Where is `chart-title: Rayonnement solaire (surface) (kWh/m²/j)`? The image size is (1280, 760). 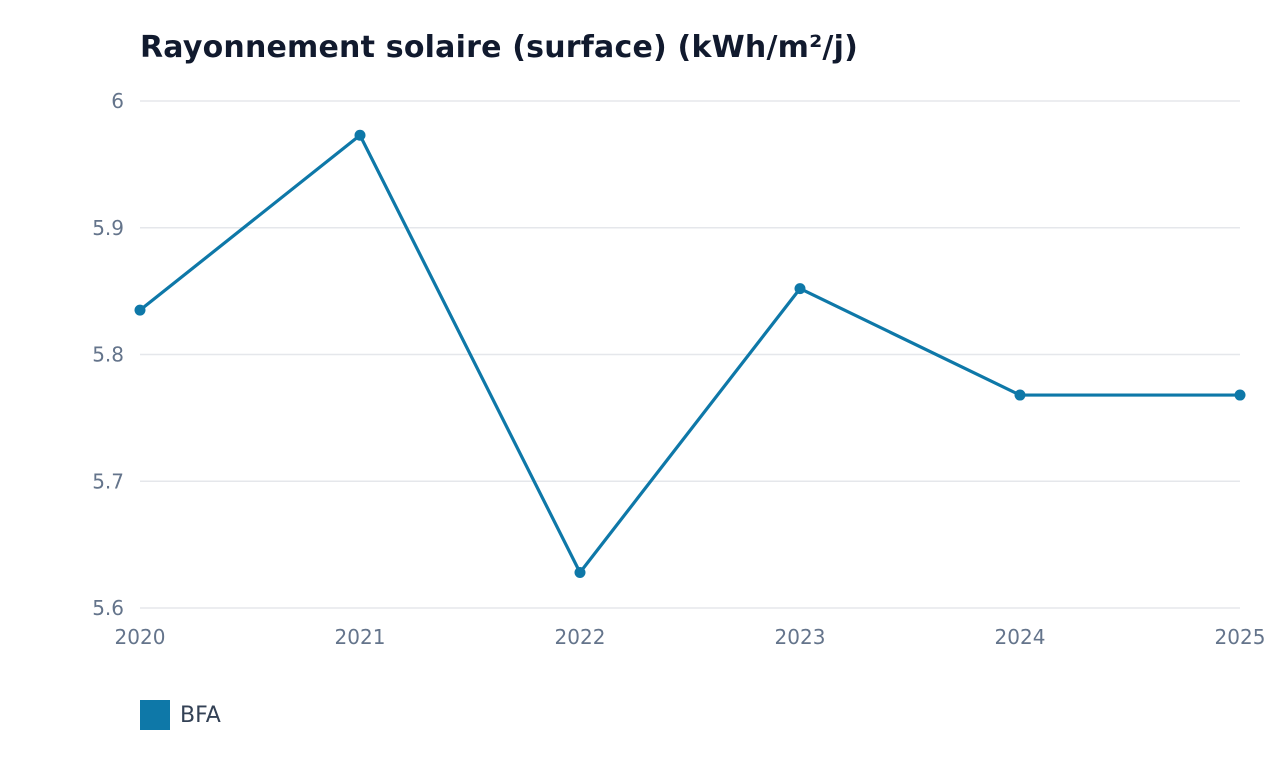
chart-title: Rayonnement solaire (surface) (kWh/m²/j) is located at coordinates (499, 47).